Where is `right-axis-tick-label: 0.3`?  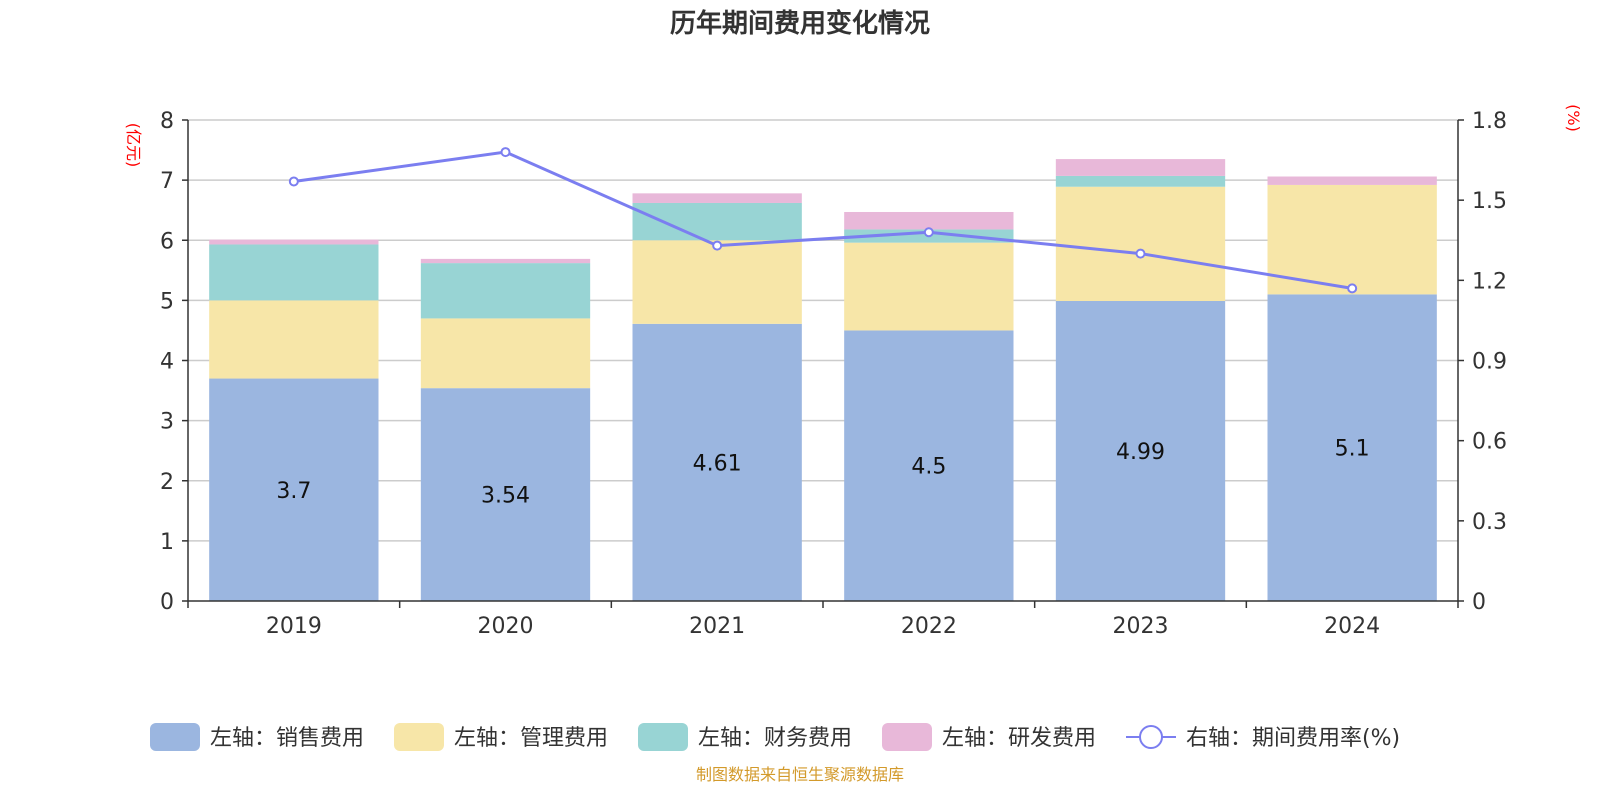 right-axis-tick-label: 0.3 is located at coordinates (1489, 522).